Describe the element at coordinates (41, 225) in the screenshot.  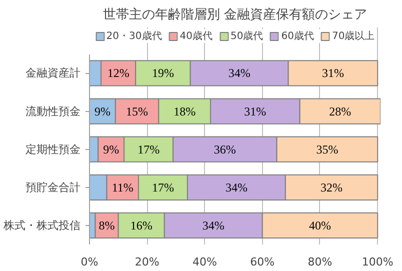
I see `y-tick-label: 株式・株式投信` at that location.